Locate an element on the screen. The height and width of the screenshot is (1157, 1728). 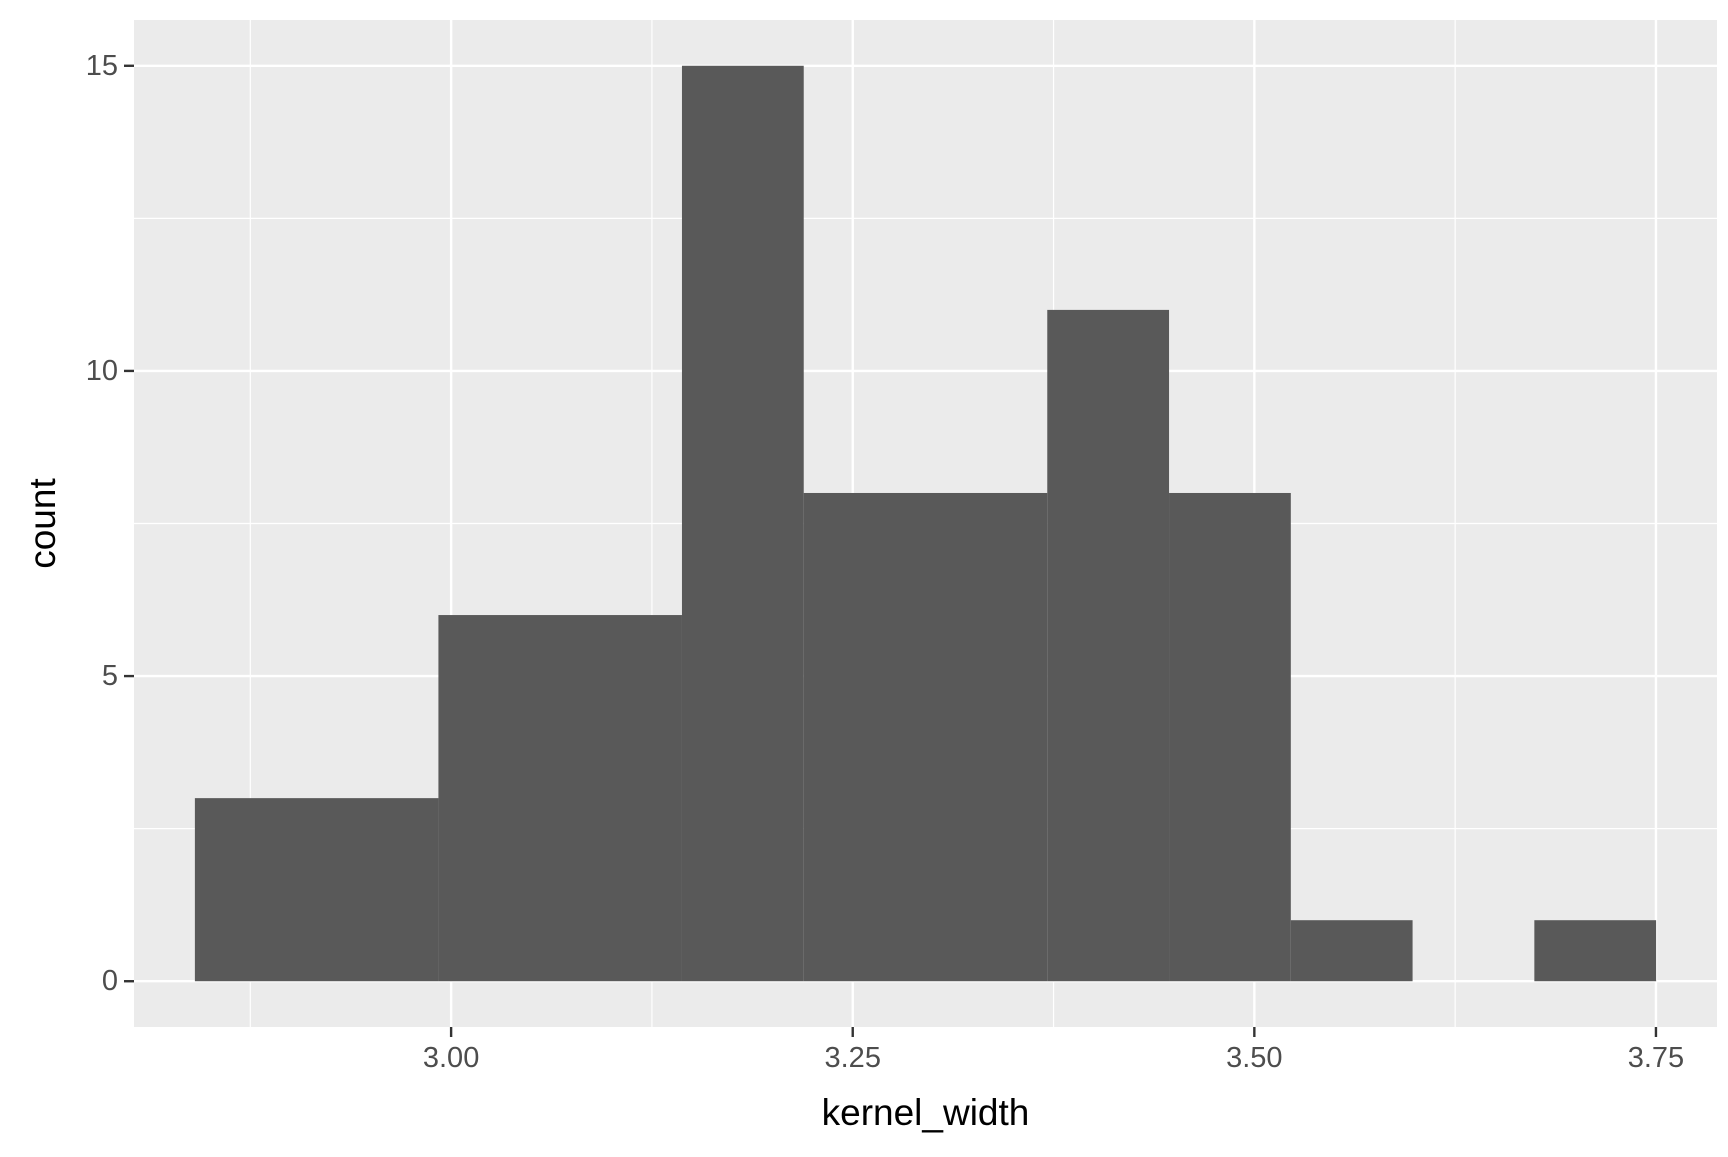
y-axis-title: count is located at coordinates (42, 523).